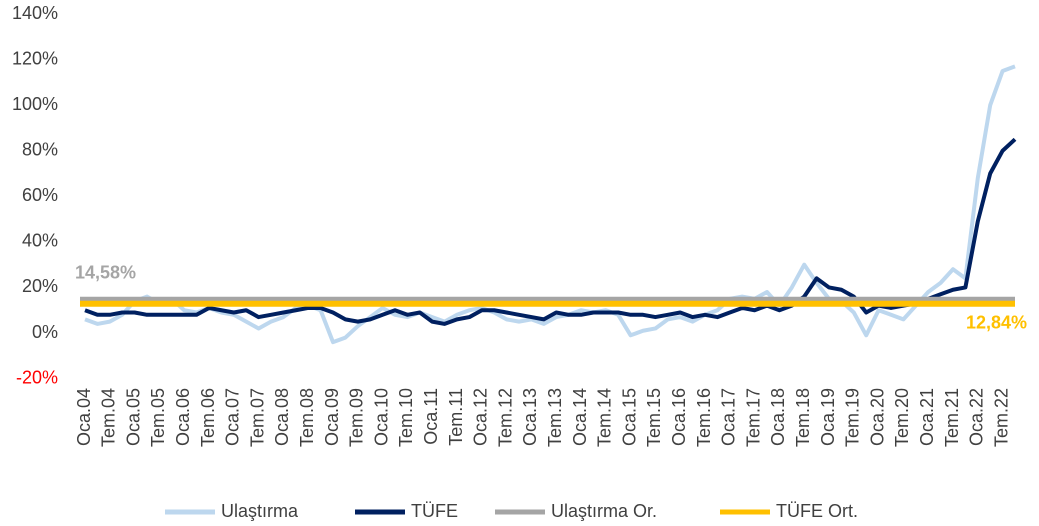  What do you see at coordinates (481, 417) in the screenshot?
I see `x-tick-label: Oca.12` at bounding box center [481, 417].